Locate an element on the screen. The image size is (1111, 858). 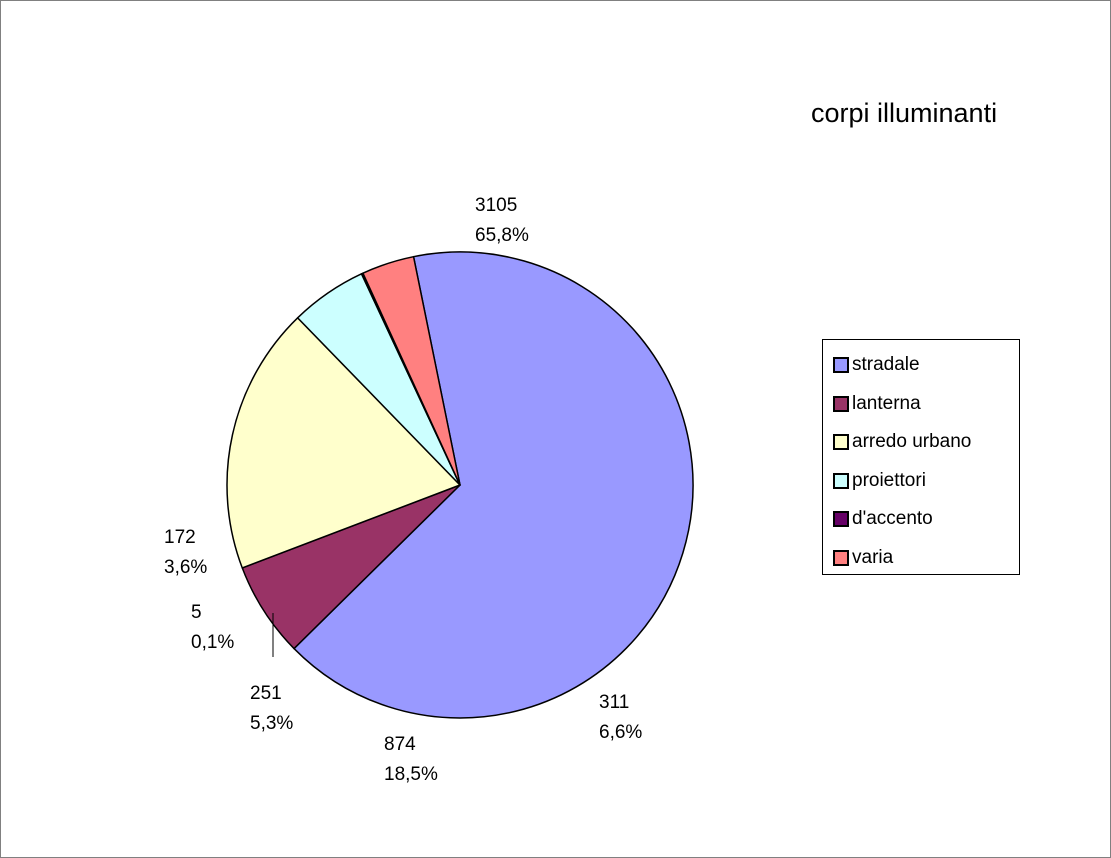
data-label-value: 874 is located at coordinates (400, 744).